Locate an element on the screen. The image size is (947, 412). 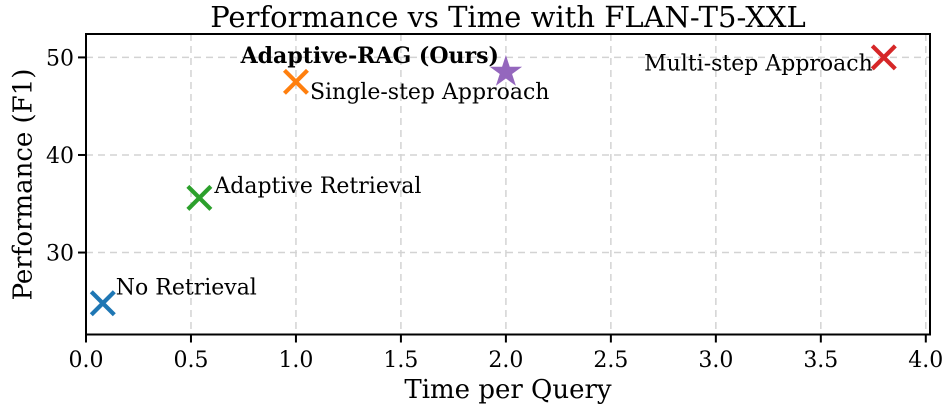
y-axis-label: Performance (F1) is located at coordinates (23, 184).